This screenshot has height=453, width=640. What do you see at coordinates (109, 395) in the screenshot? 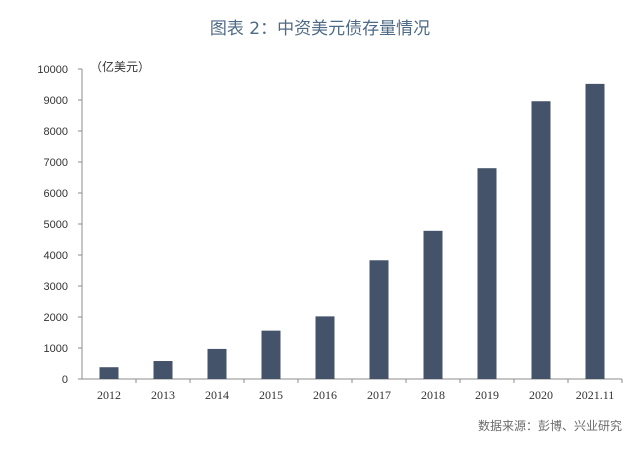
I see `x-tick-label: 2012` at bounding box center [109, 395].